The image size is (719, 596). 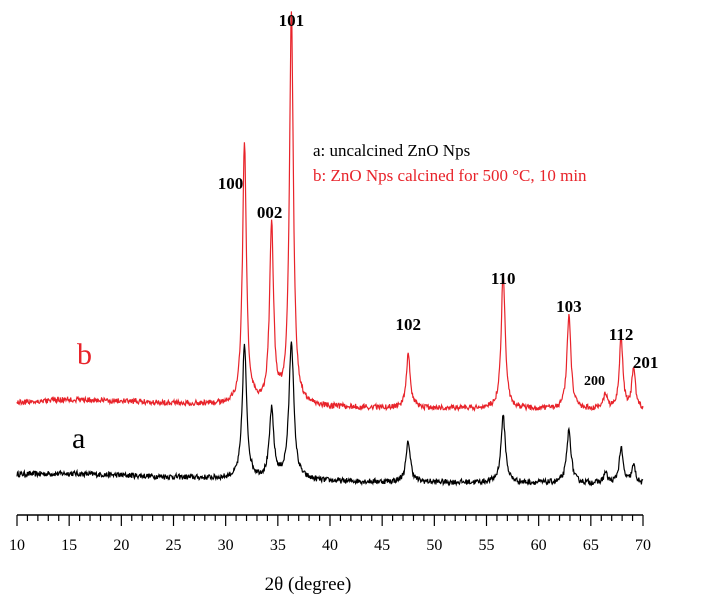 I want to click on curve-tag-a: a, so click(x=78, y=438).